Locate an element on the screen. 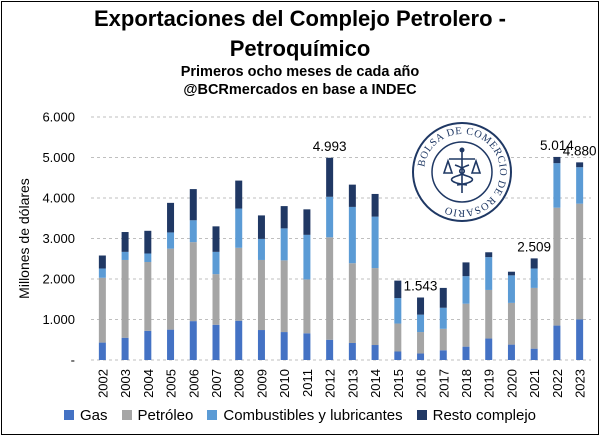 Image resolution: width=600 pixels, height=436 pixels. x-tick-label: 2007 is located at coordinates (216, 383).